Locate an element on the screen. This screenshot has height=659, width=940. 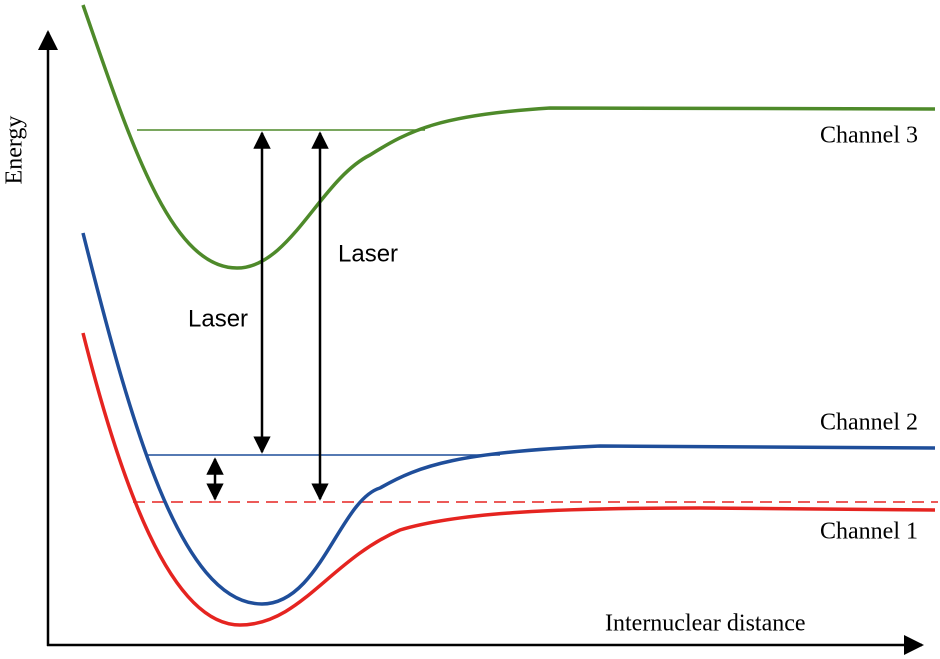
x-axis-label: Internuclear distance is located at coordinates (705, 624).